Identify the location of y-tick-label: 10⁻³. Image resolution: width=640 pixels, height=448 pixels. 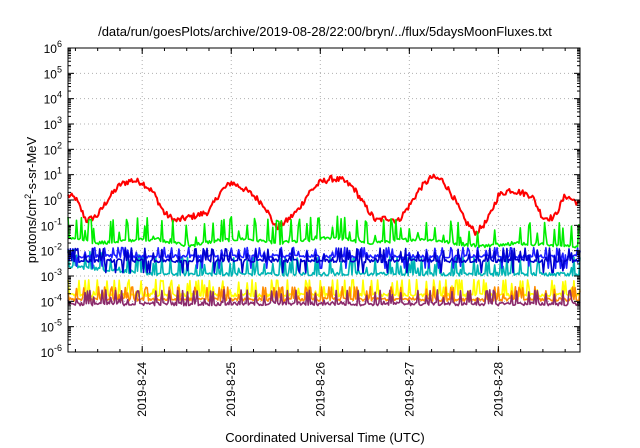
(51, 275).